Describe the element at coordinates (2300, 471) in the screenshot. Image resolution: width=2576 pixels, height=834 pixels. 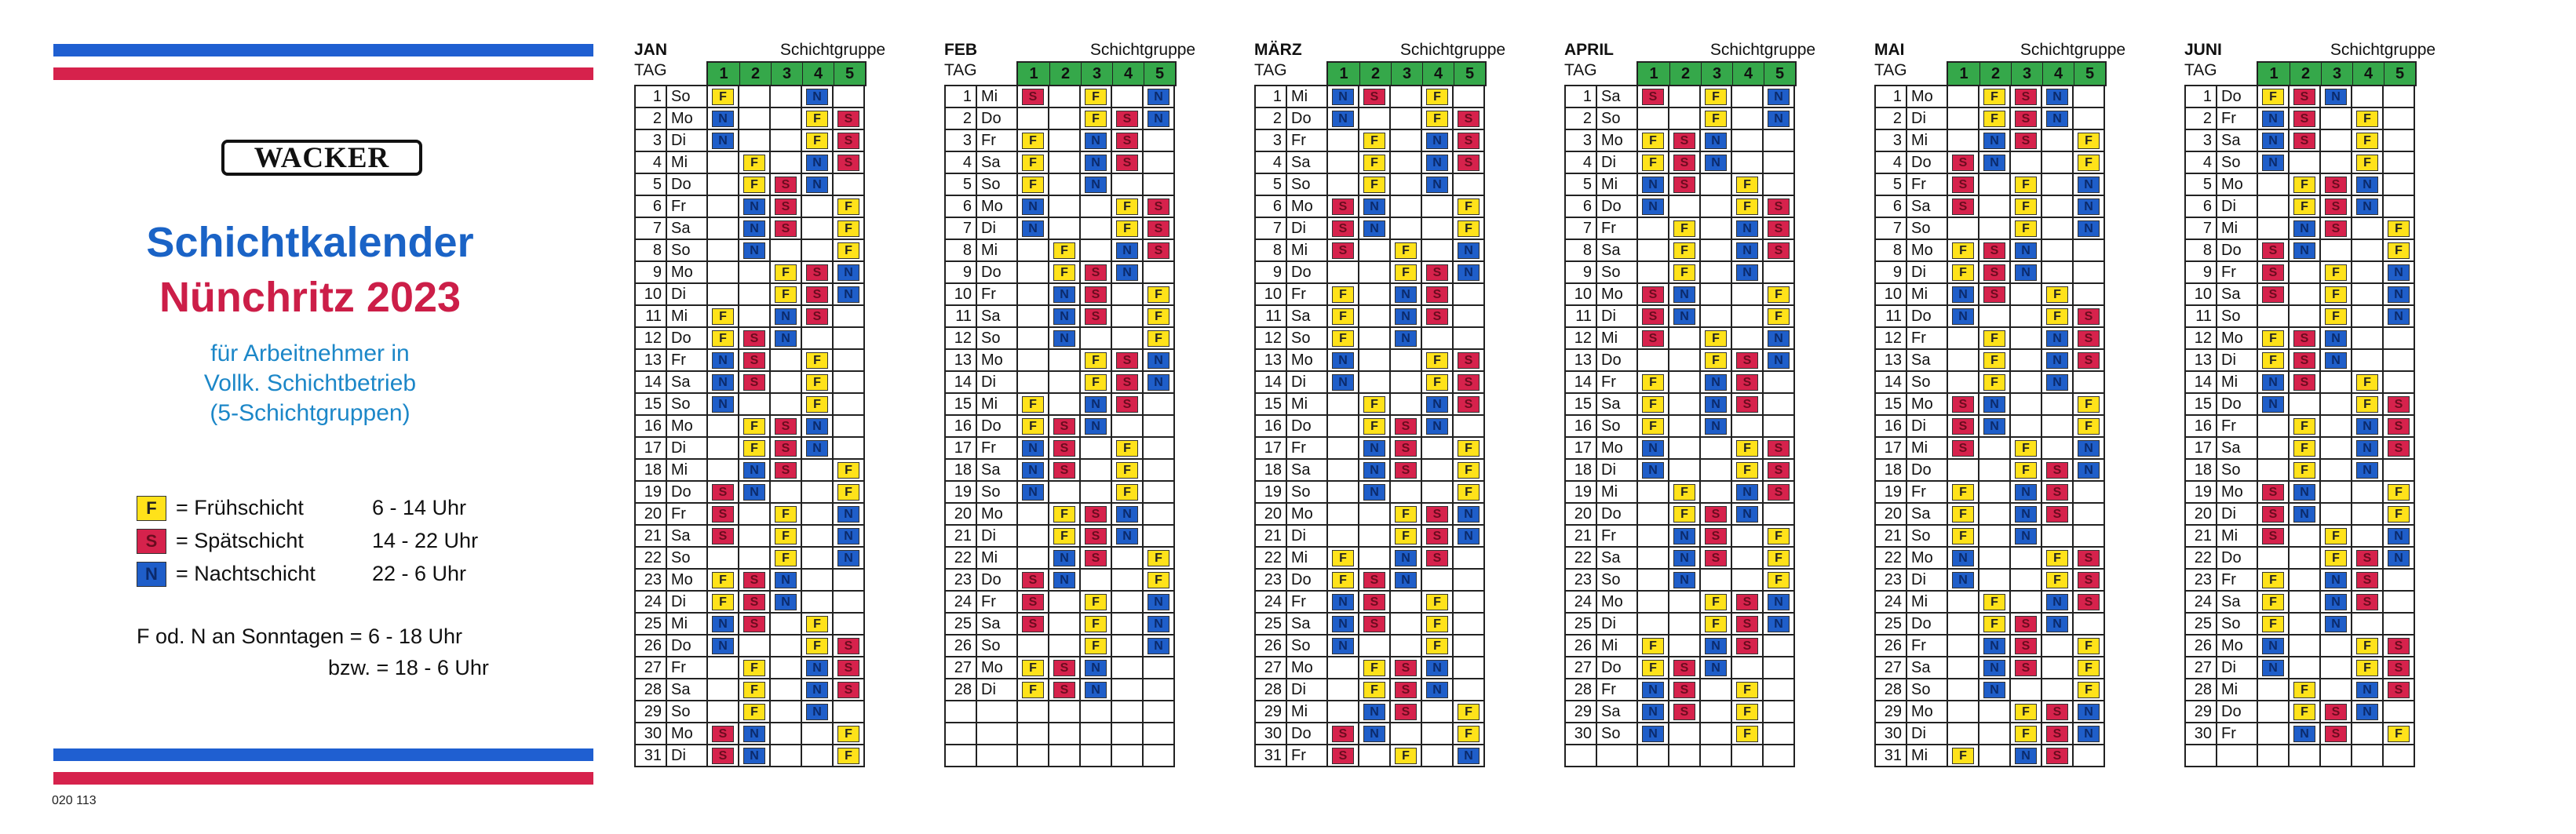
I see `day-row: 18 So F N` at that location.